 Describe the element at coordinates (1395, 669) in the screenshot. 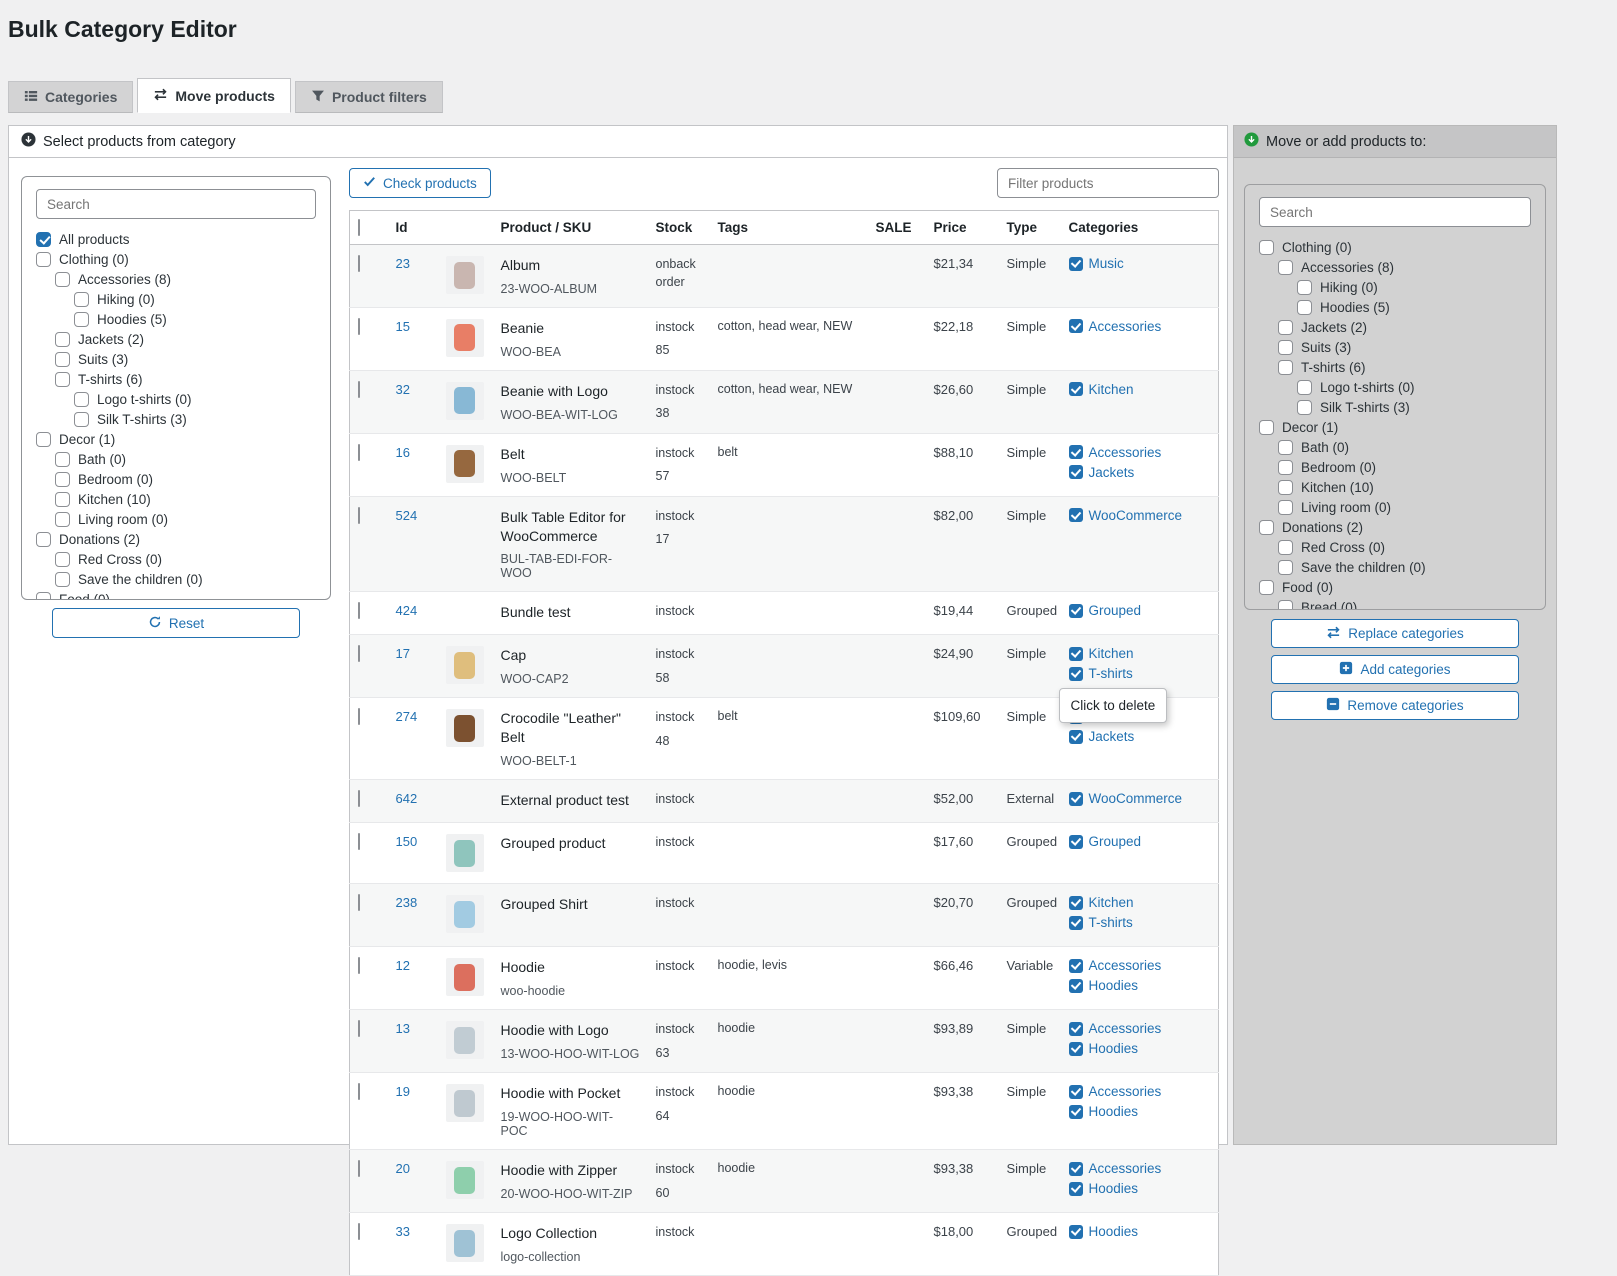

I see `add-categories-button: Add categories` at that location.